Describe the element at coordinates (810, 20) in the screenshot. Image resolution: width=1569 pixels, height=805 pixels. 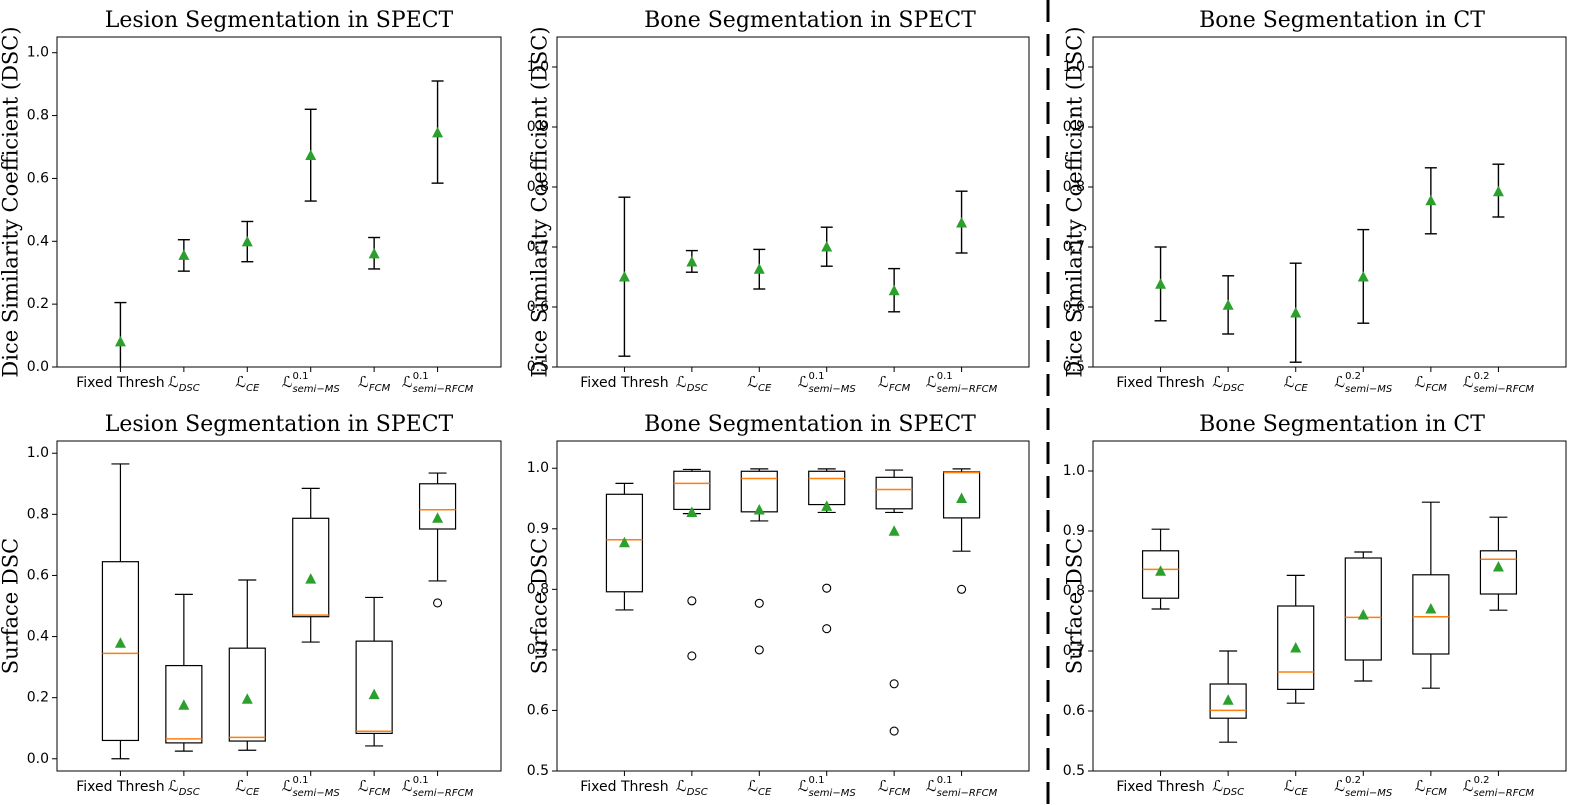
I see `chart-title: Bone Segmentation in SPECT` at that location.